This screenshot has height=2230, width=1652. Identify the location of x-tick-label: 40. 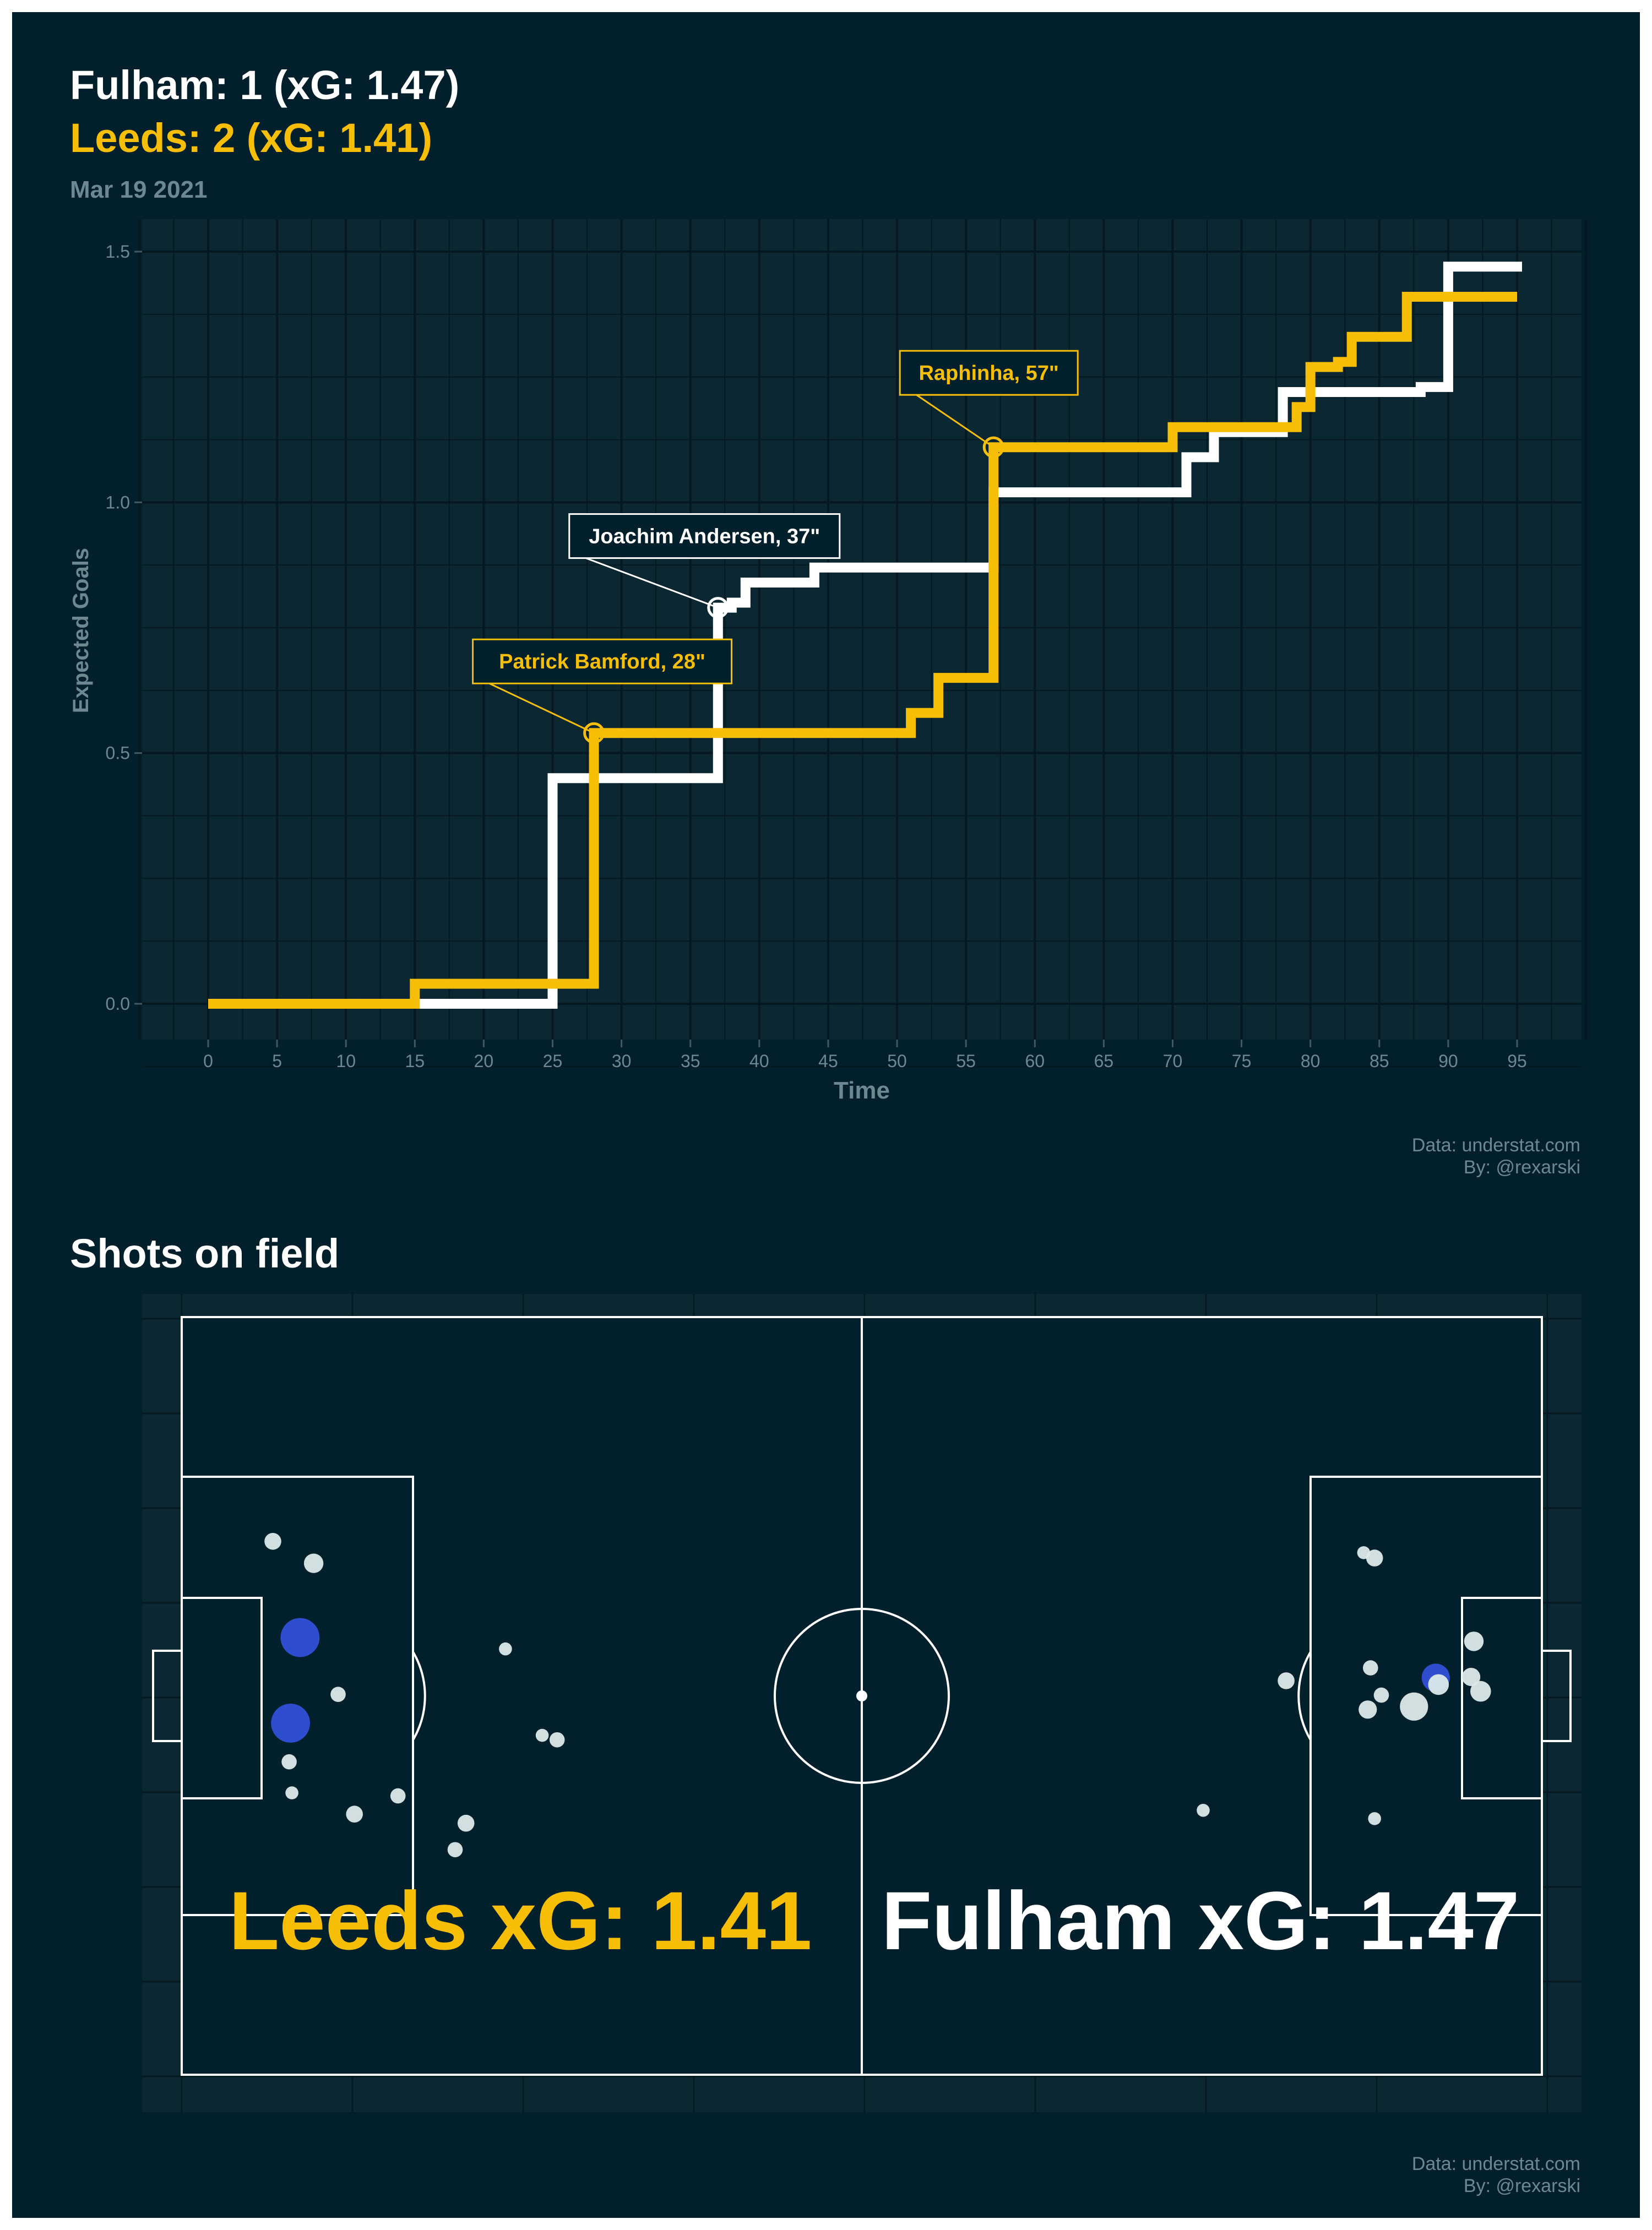
(759, 1061).